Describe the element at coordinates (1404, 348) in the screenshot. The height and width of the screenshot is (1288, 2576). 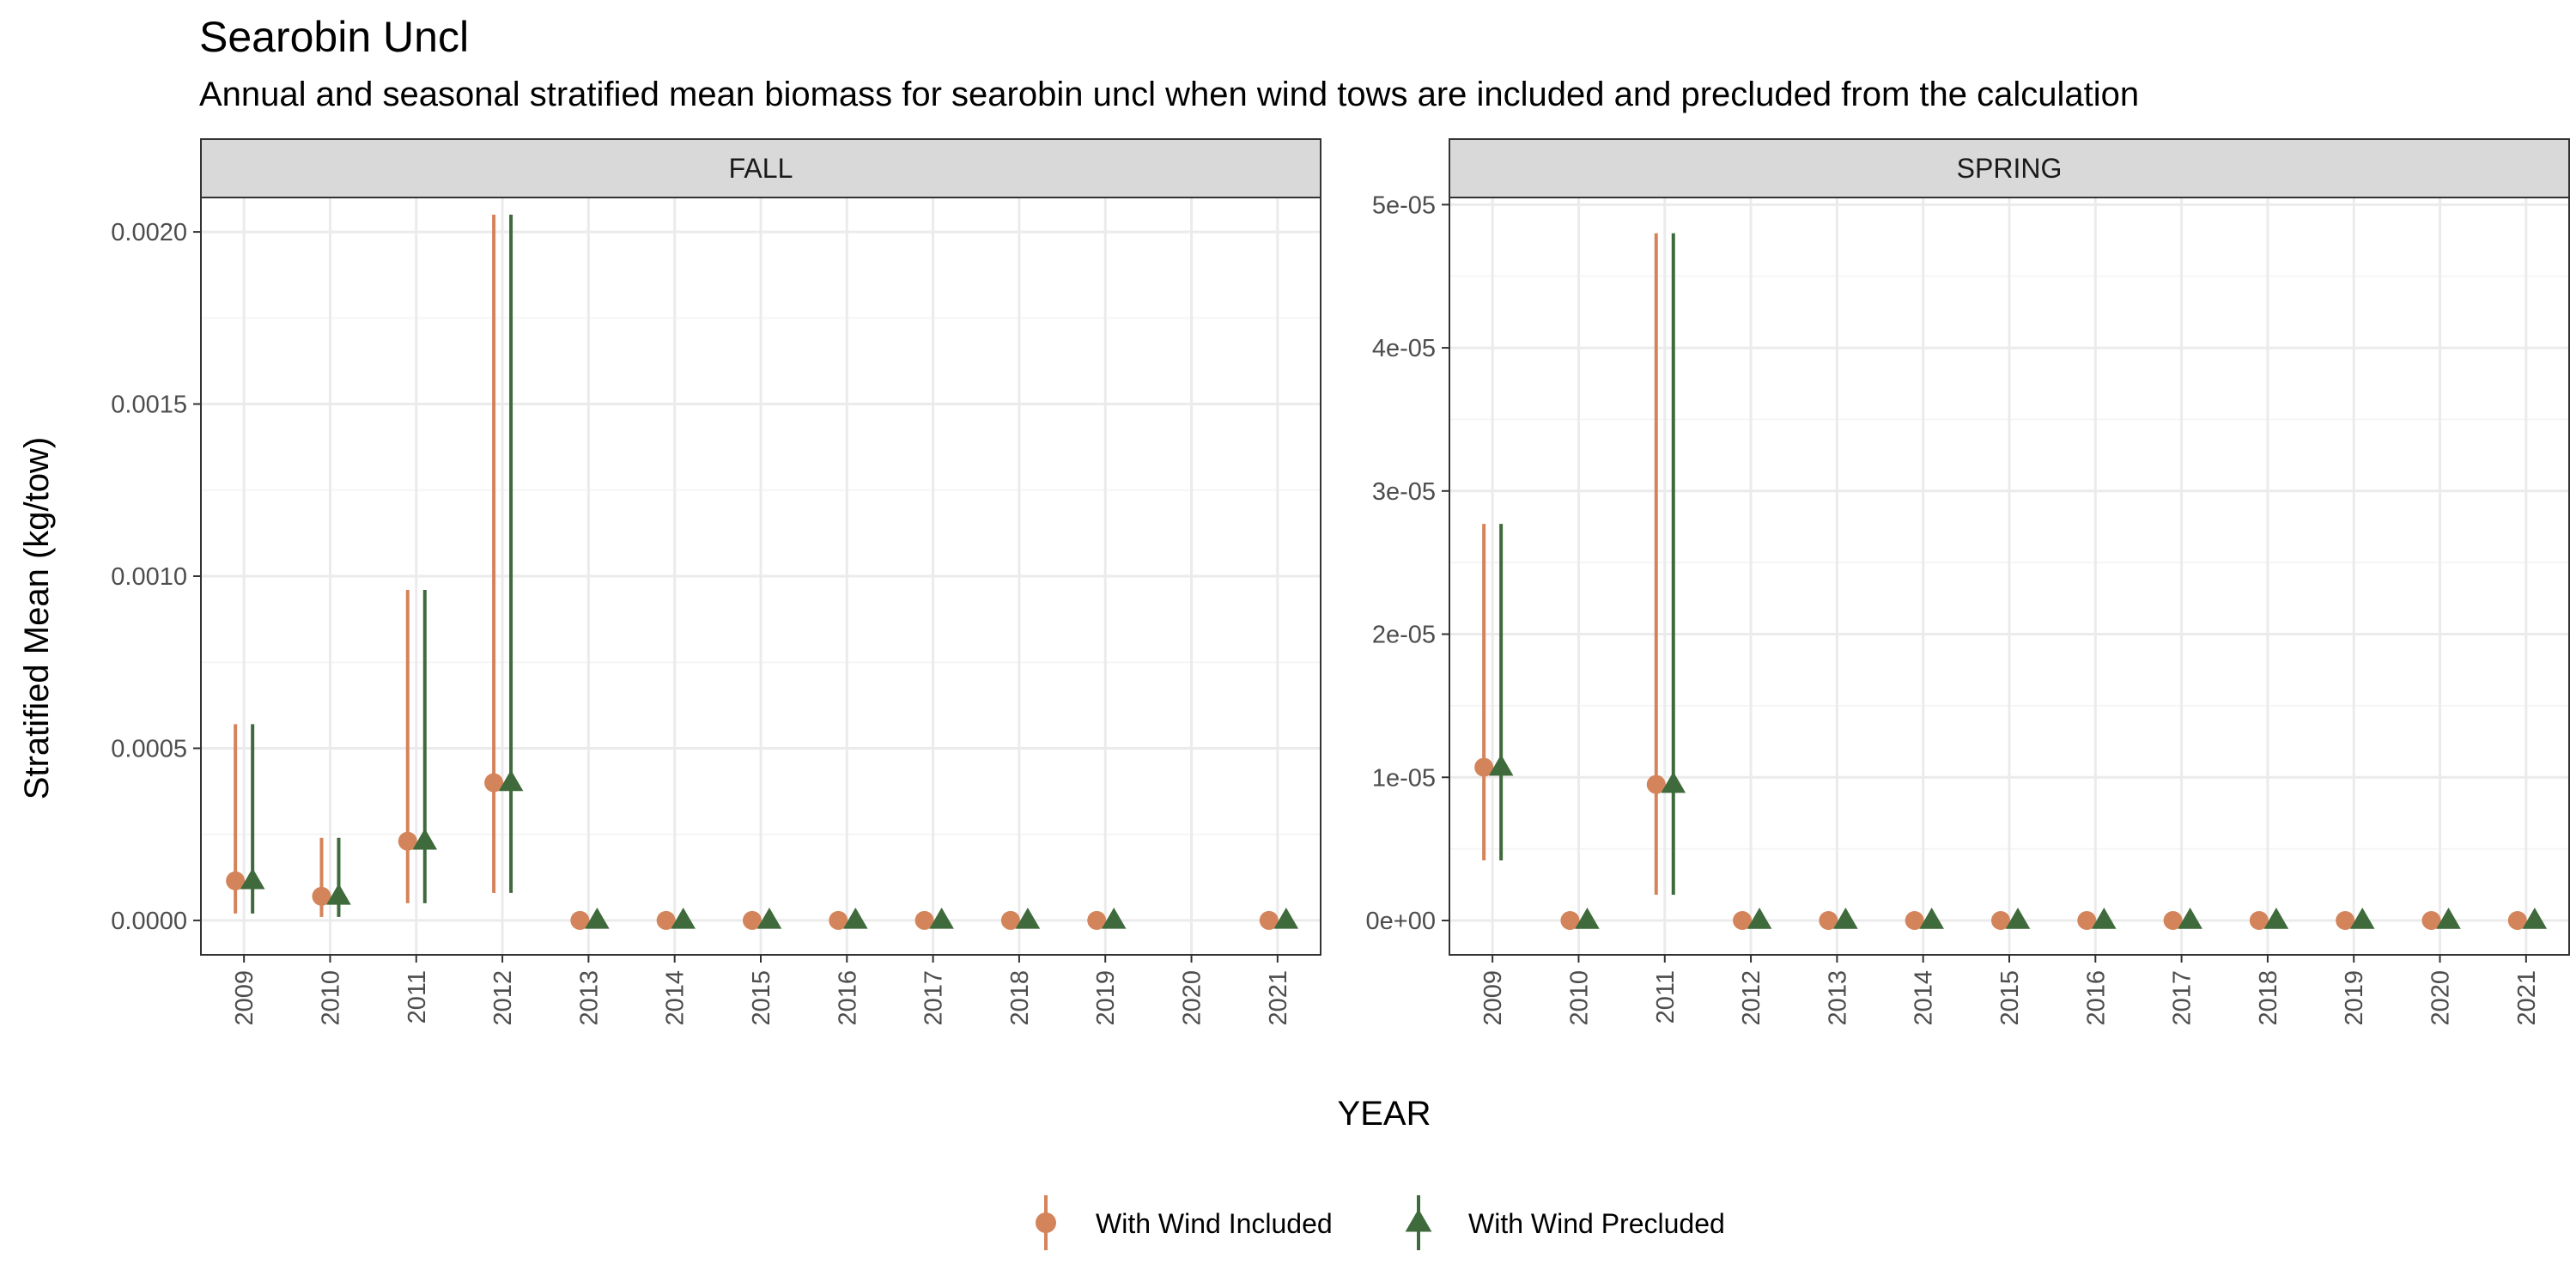
I see `y-tick-label: 4e-05` at that location.